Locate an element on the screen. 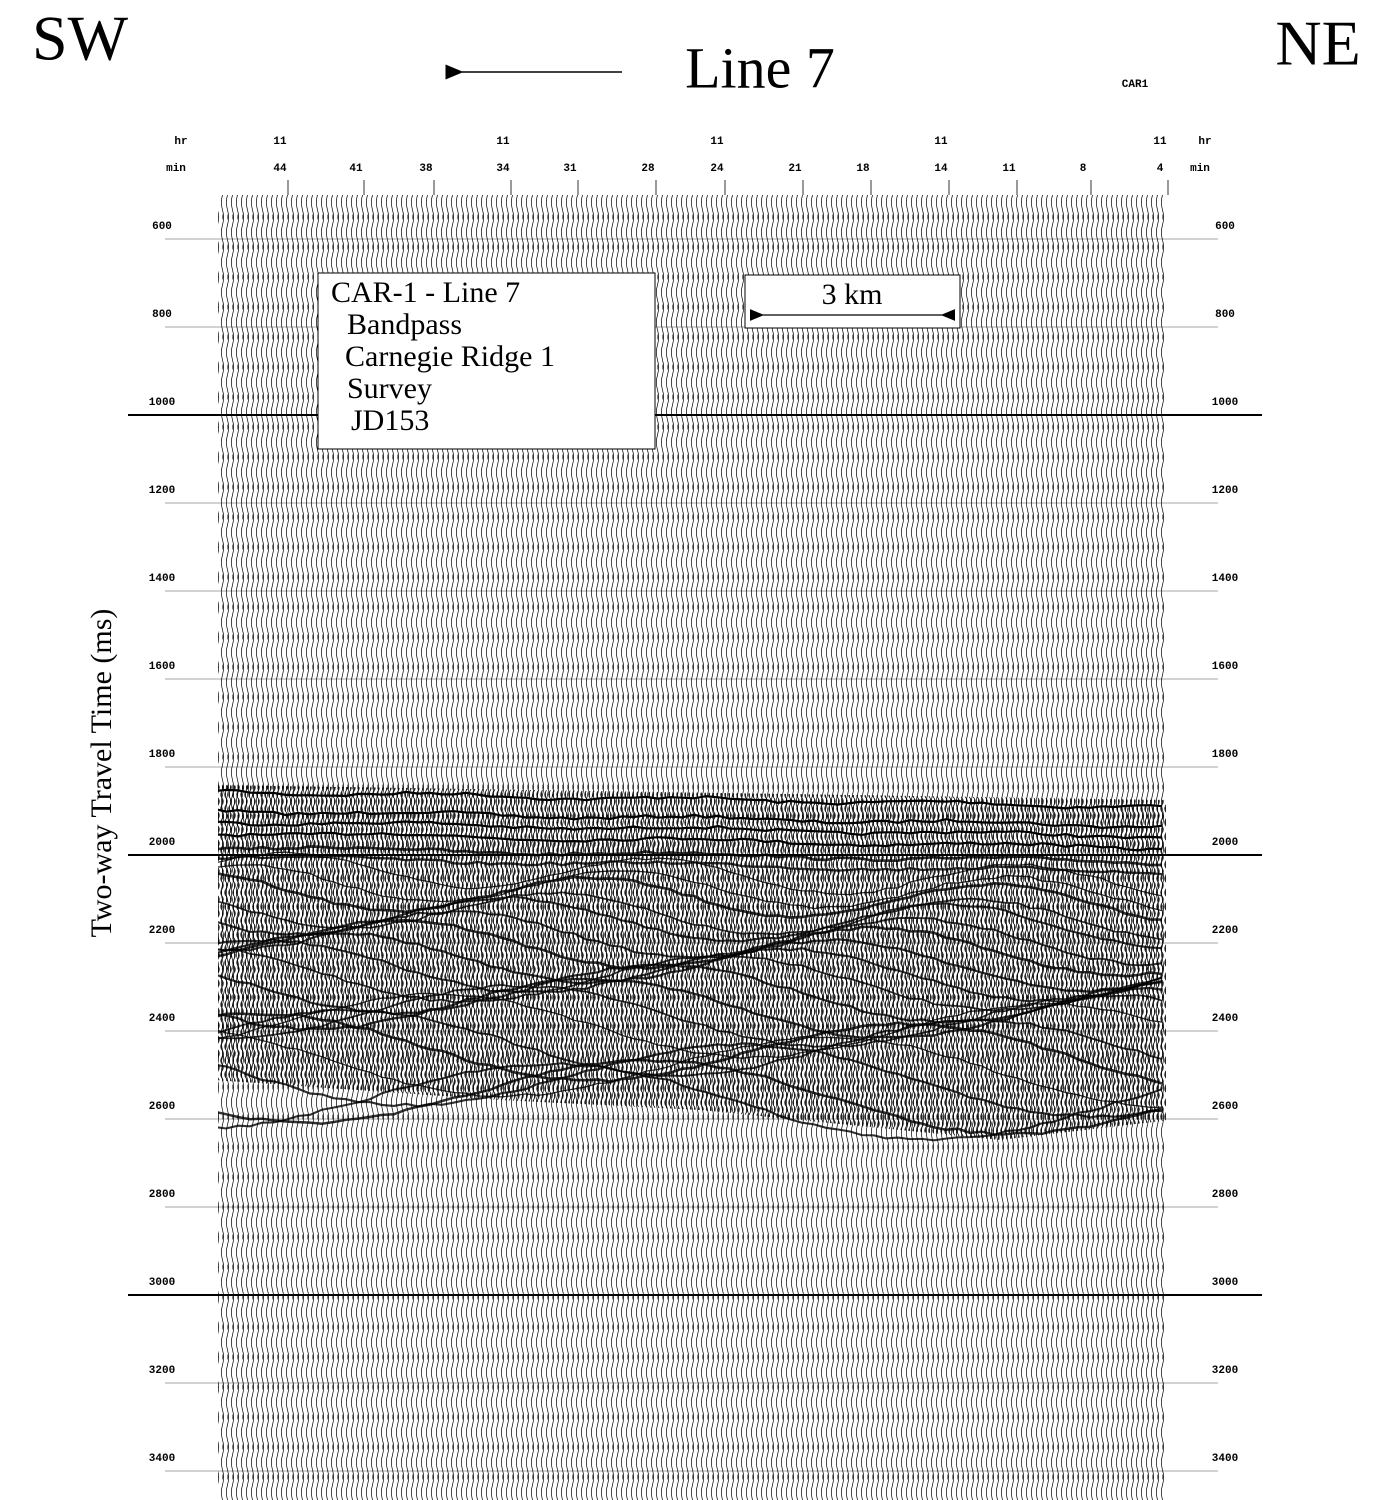  minute-label: 38 is located at coordinates (426, 169).